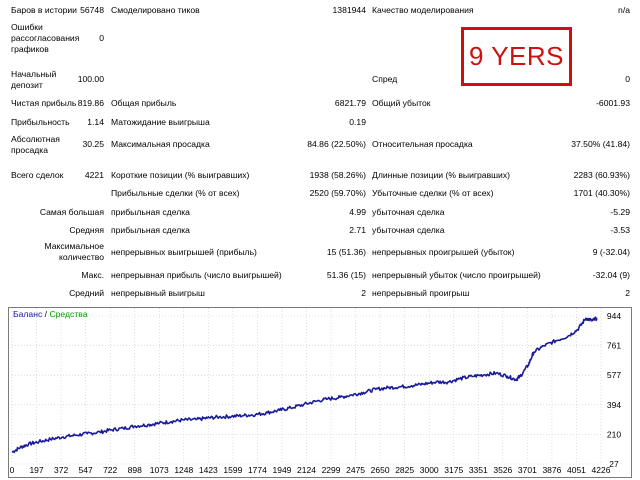 The image size is (640, 480). What do you see at coordinates (44, 103) in the screenshot?
I see `netprofit-label: Чистая прибыль` at bounding box center [44, 103].